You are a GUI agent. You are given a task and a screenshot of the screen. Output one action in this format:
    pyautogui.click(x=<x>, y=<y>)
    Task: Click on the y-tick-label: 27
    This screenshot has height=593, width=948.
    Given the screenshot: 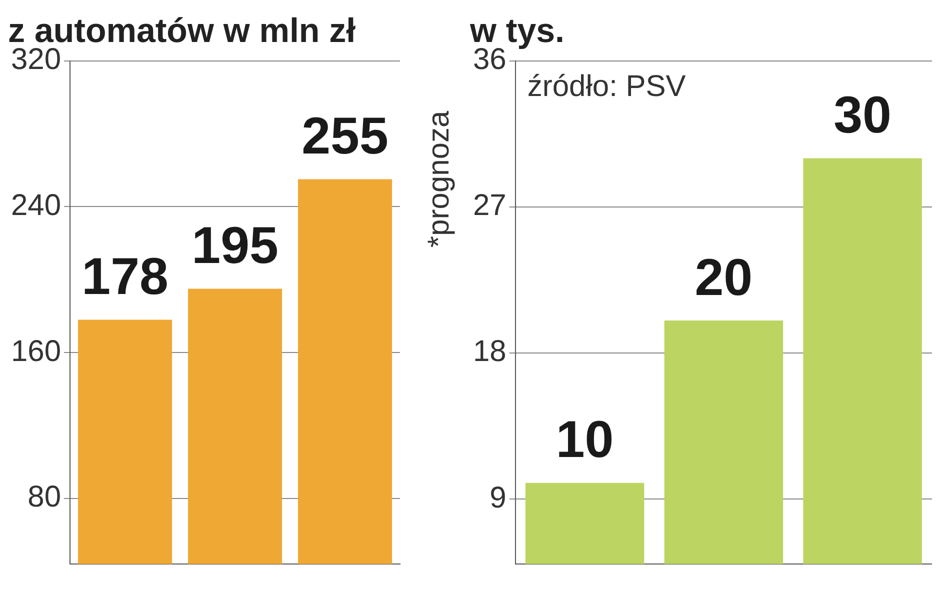 What is the action you would take?
    pyautogui.click(x=489, y=205)
    